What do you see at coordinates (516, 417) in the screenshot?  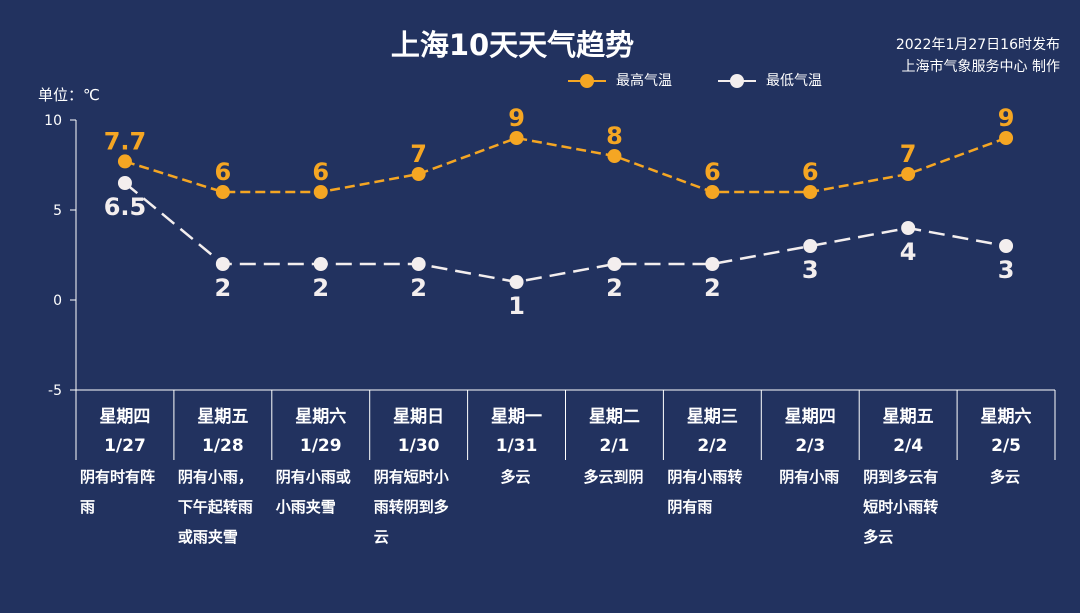 I see `x-tick-weekday: 星期一` at bounding box center [516, 417].